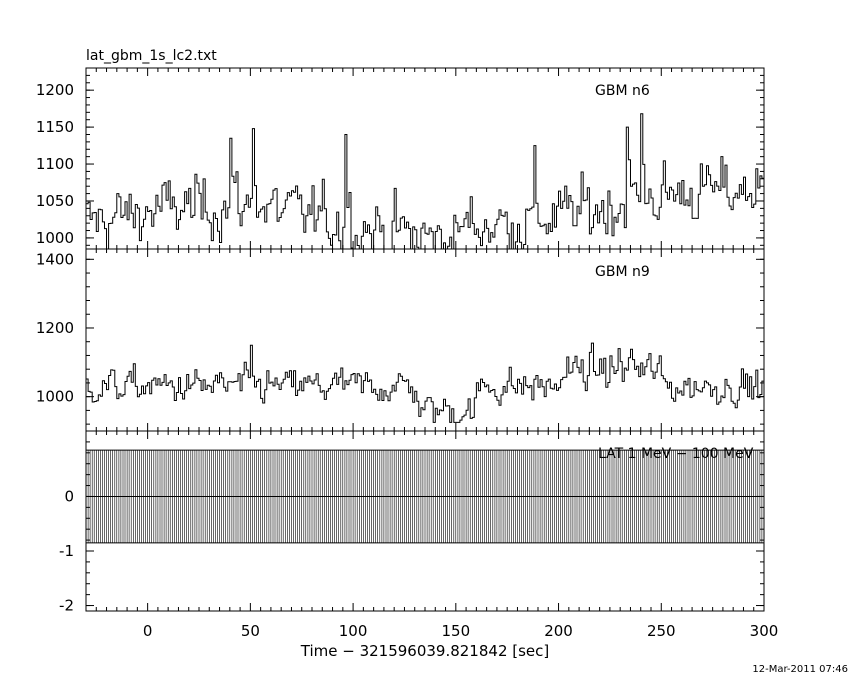 The image size is (850, 680). I want to click on y-tick-label: 1150, so click(55, 127).